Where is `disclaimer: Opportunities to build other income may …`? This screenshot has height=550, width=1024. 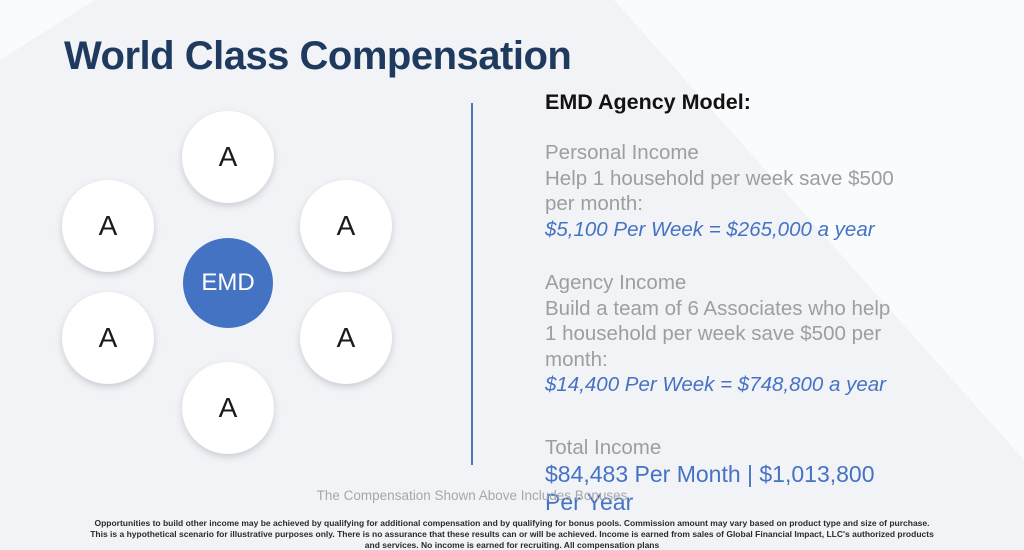 disclaimer: Opportunities to build other income may … is located at coordinates (512, 534).